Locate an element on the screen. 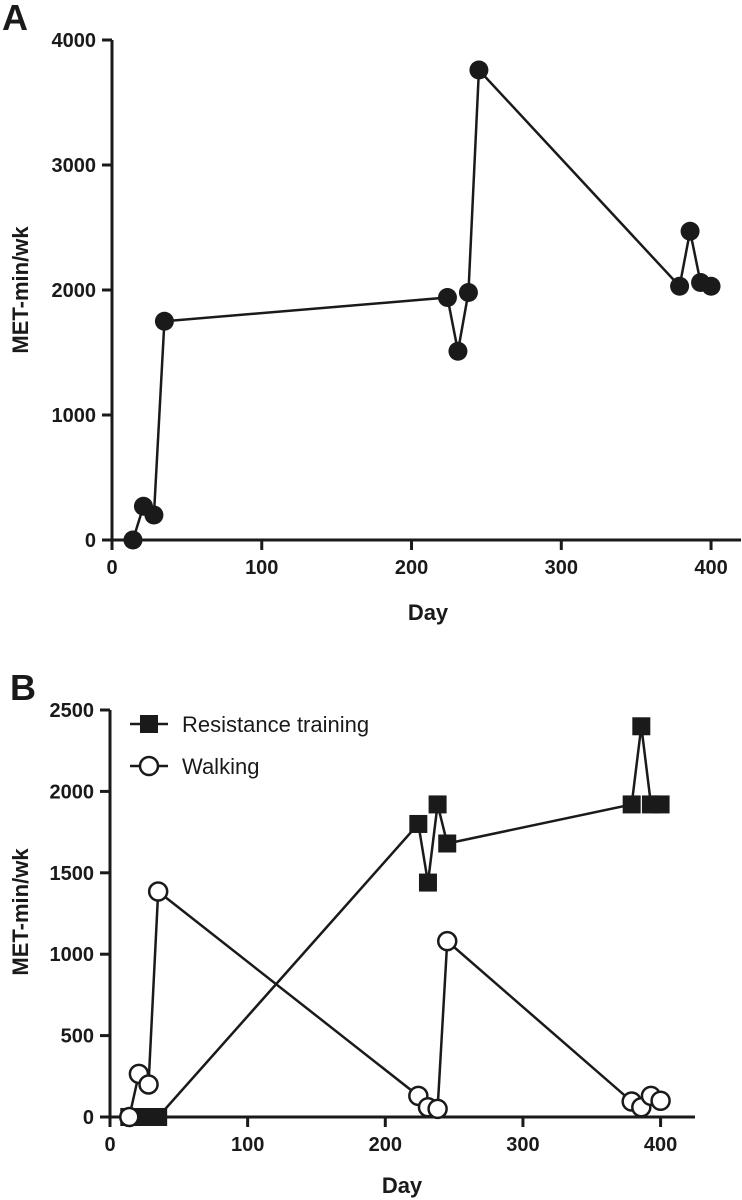  legend-resistance-marker is located at coordinates (149, 724).